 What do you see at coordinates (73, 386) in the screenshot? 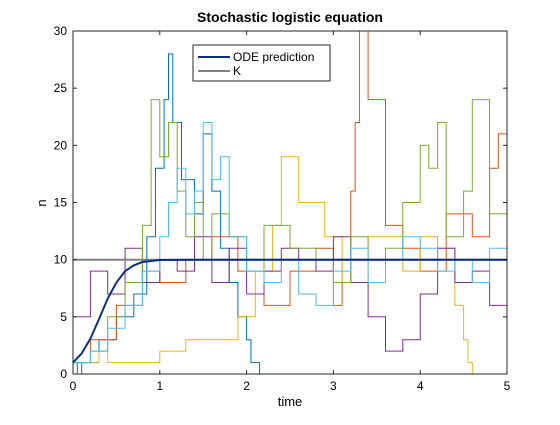
I see `x-tick-label-0: 0` at bounding box center [73, 386].